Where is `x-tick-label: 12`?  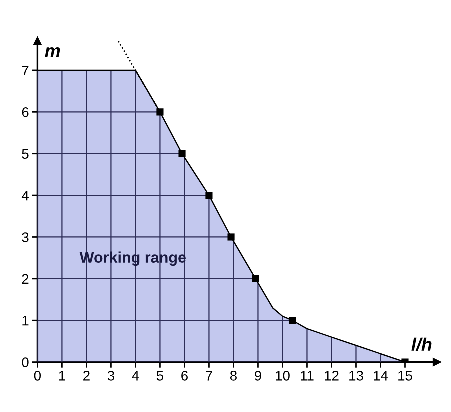
x-tick-label: 12 is located at coordinates (332, 376).